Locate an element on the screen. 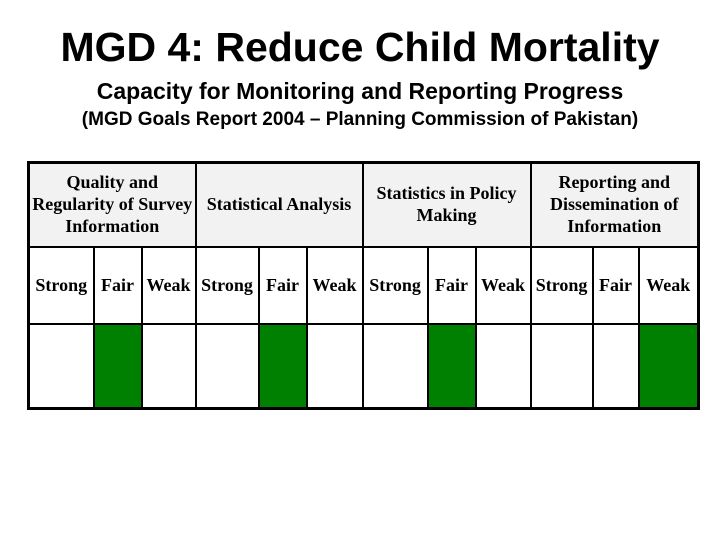  rating-header-g2-strong: Strong is located at coordinates (227, 285).